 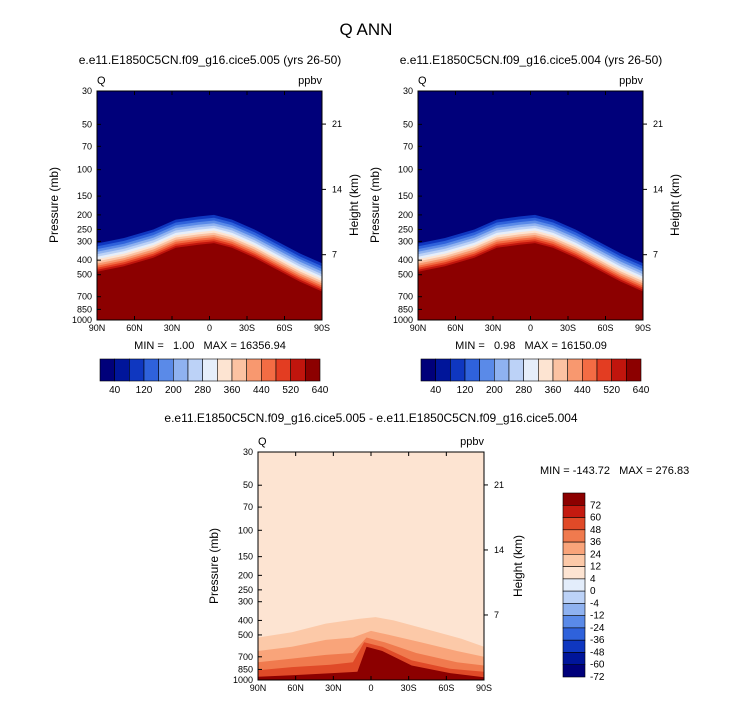 What do you see at coordinates (596, 542) in the screenshot?
I see `colorbar-label: 36` at bounding box center [596, 542].